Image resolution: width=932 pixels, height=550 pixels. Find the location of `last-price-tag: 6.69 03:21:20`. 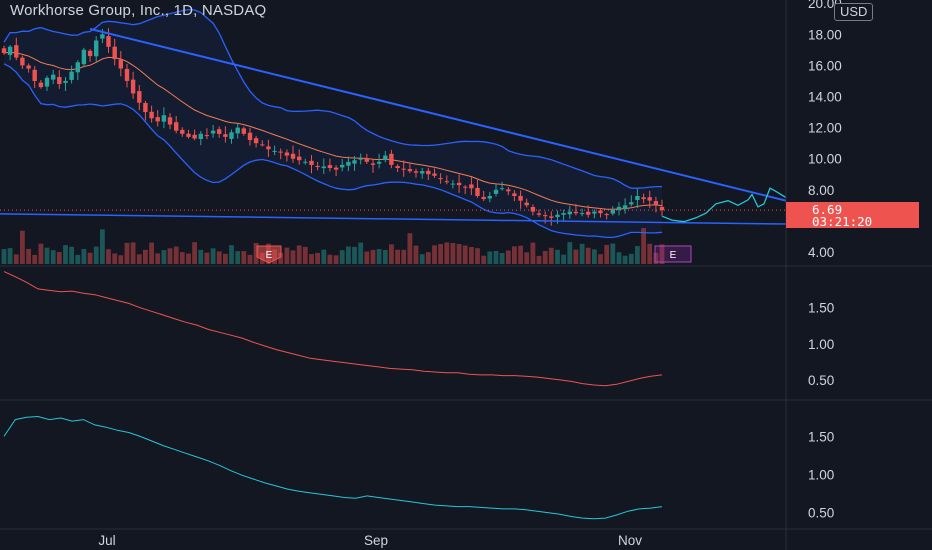

last-price-tag: 6.69 03:21:20 is located at coordinates (852, 215).